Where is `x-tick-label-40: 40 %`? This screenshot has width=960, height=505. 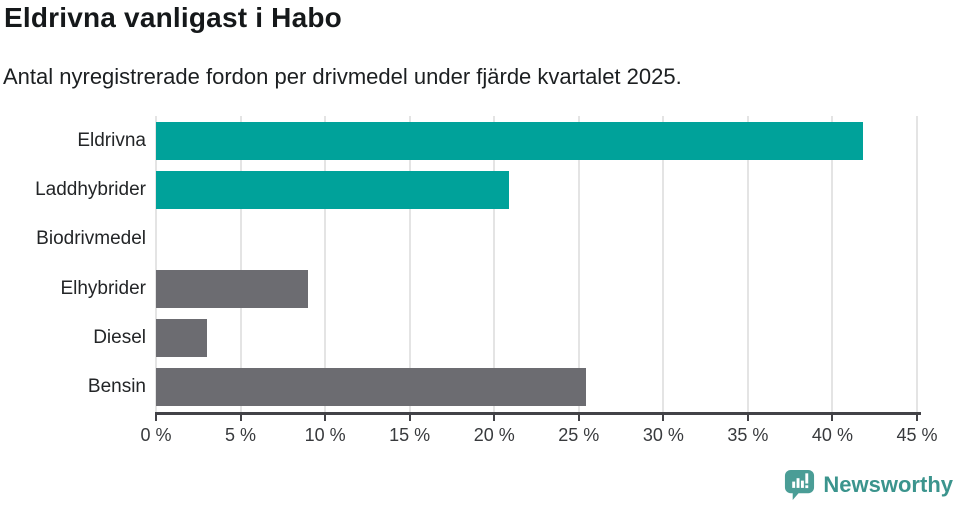 x-tick-label-40: 40 % is located at coordinates (832, 435).